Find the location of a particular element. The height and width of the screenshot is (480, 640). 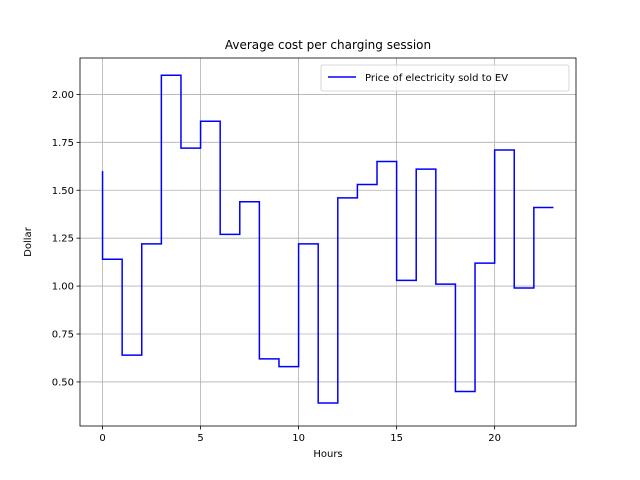

x-tick-label: 10 is located at coordinates (298, 438).